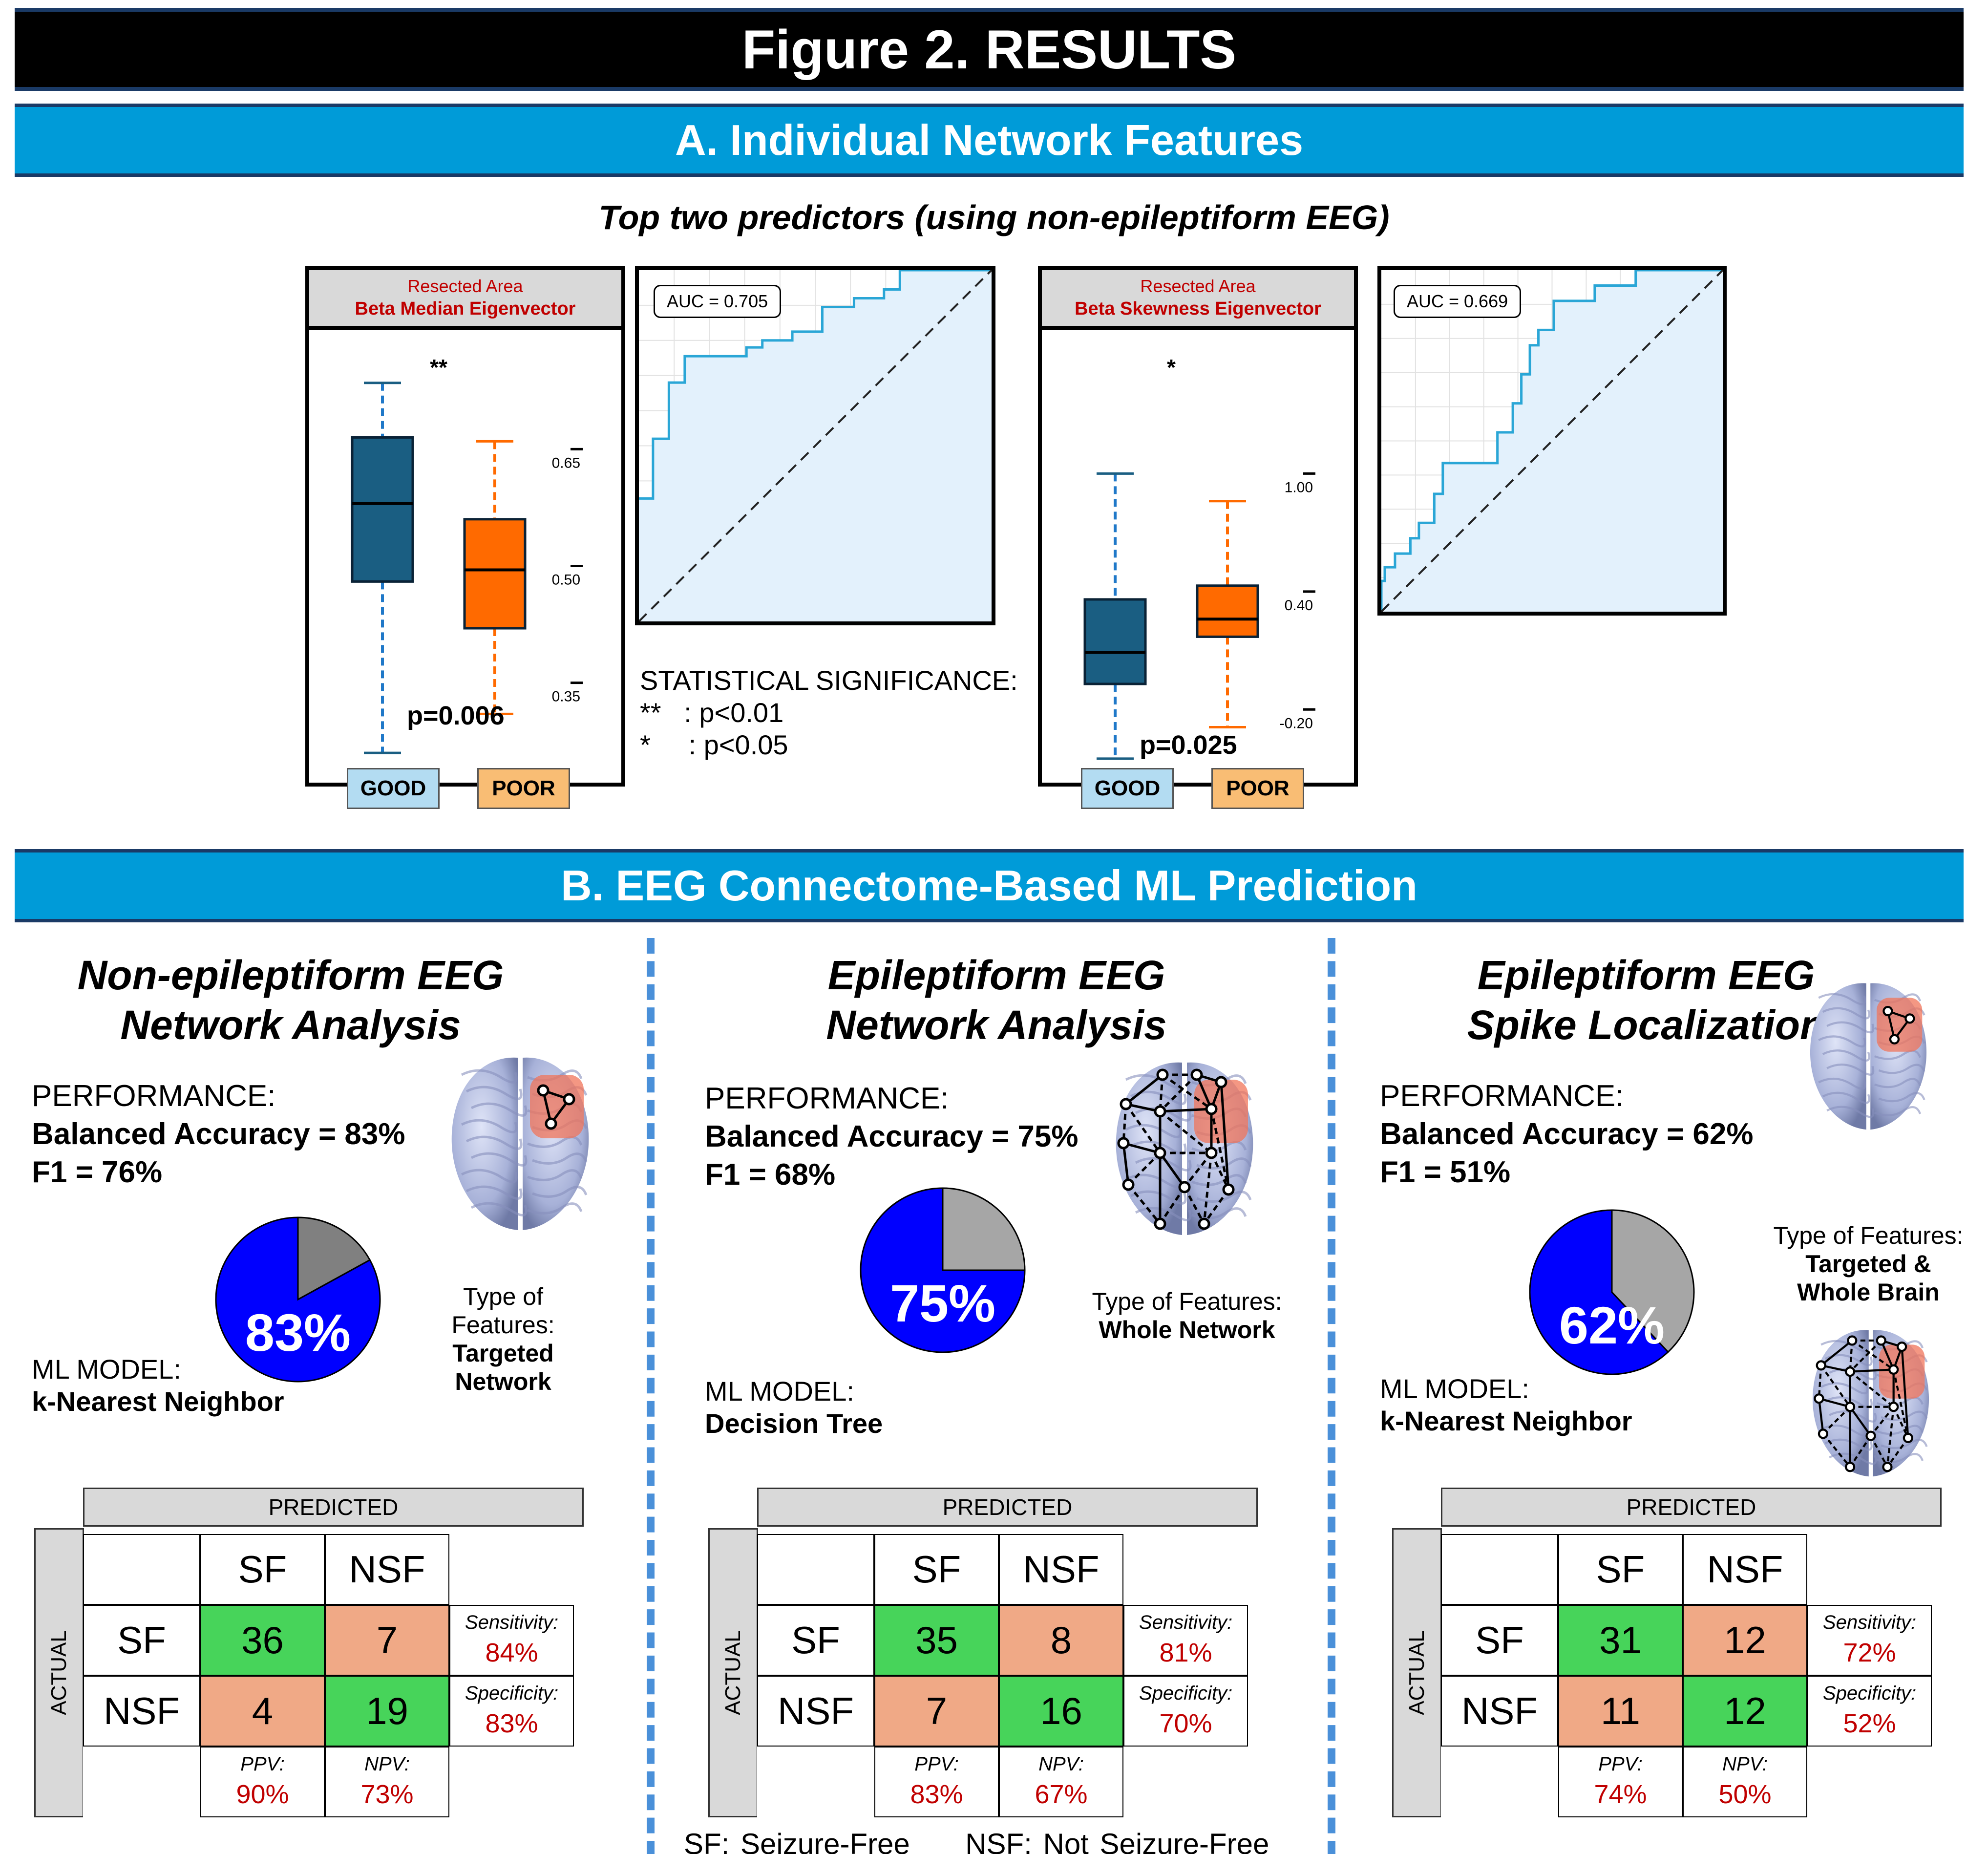  What do you see at coordinates (1061, 1712) in the screenshot?
I see `matrix-value-cell: 16` at bounding box center [1061, 1712].